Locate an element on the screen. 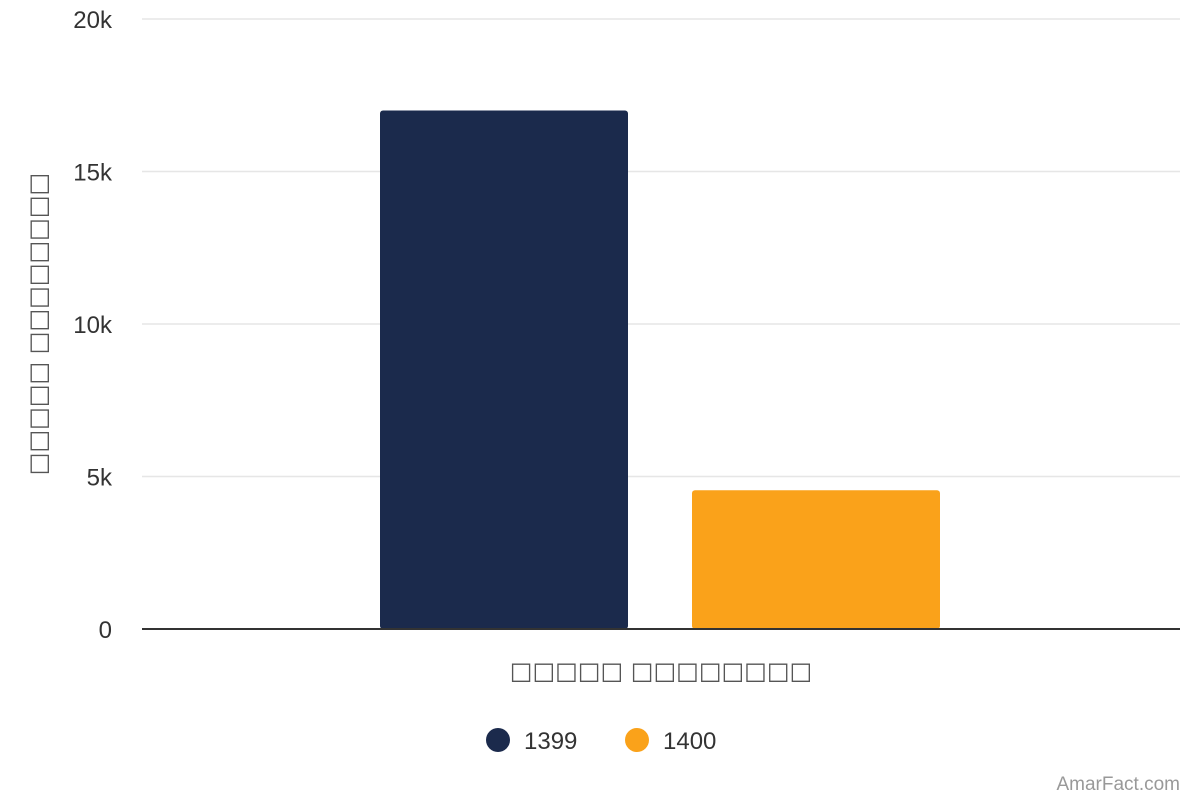 The image size is (1200, 800). y-tick-label: 15k is located at coordinates (93, 173).